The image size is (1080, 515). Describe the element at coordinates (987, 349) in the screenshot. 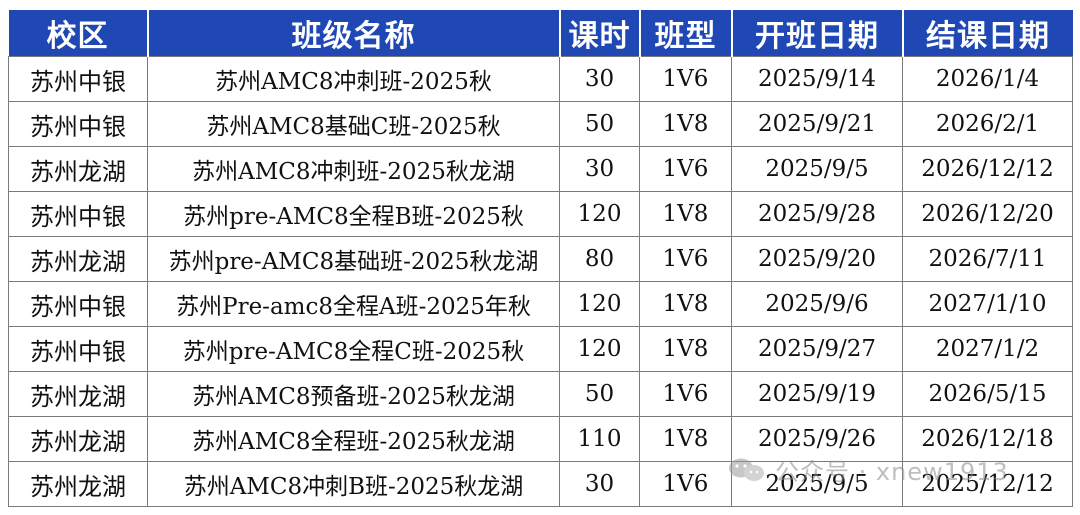

I see `cell-end-date: 2027/1/2` at that location.